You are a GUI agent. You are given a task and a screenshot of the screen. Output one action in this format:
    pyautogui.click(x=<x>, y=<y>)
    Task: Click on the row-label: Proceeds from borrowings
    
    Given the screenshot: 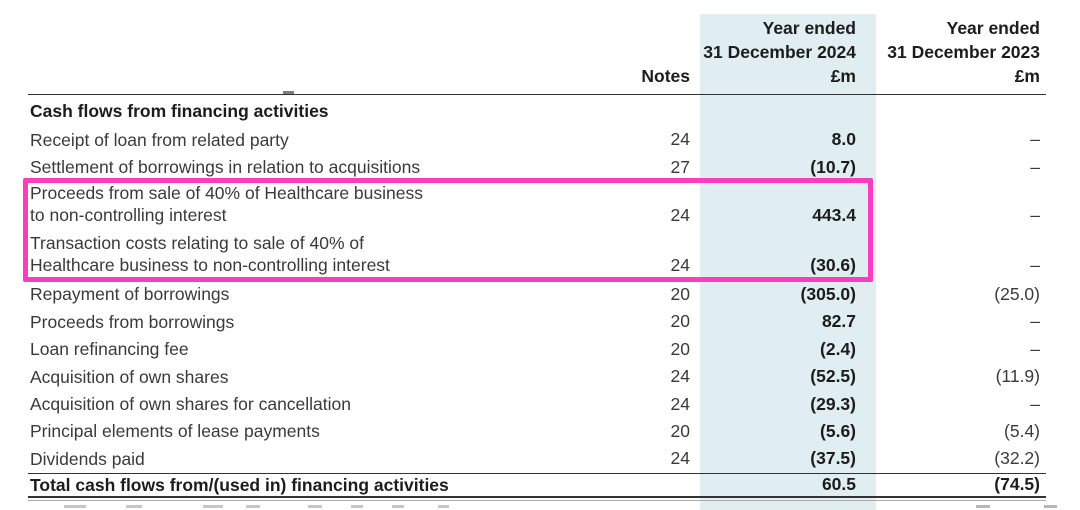 What is the action you would take?
    pyautogui.click(x=132, y=321)
    